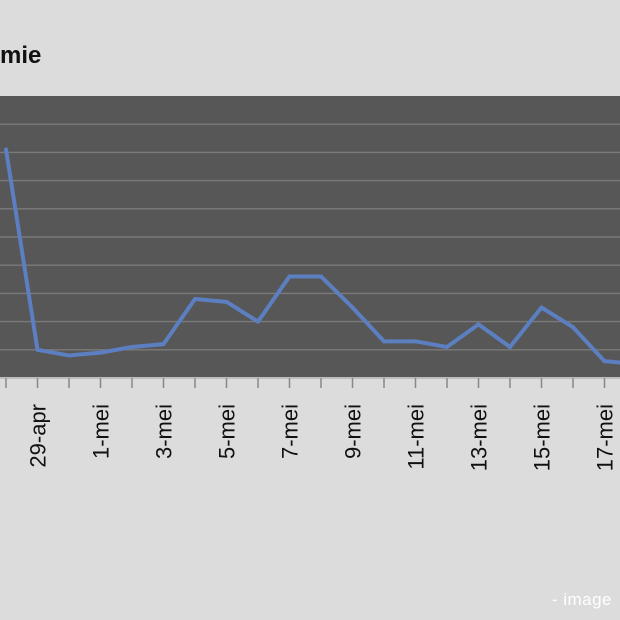 The width and height of the screenshot is (620, 620). Describe the element at coordinates (38, 436) in the screenshot. I see `x-tick-label: 29-apr` at that location.